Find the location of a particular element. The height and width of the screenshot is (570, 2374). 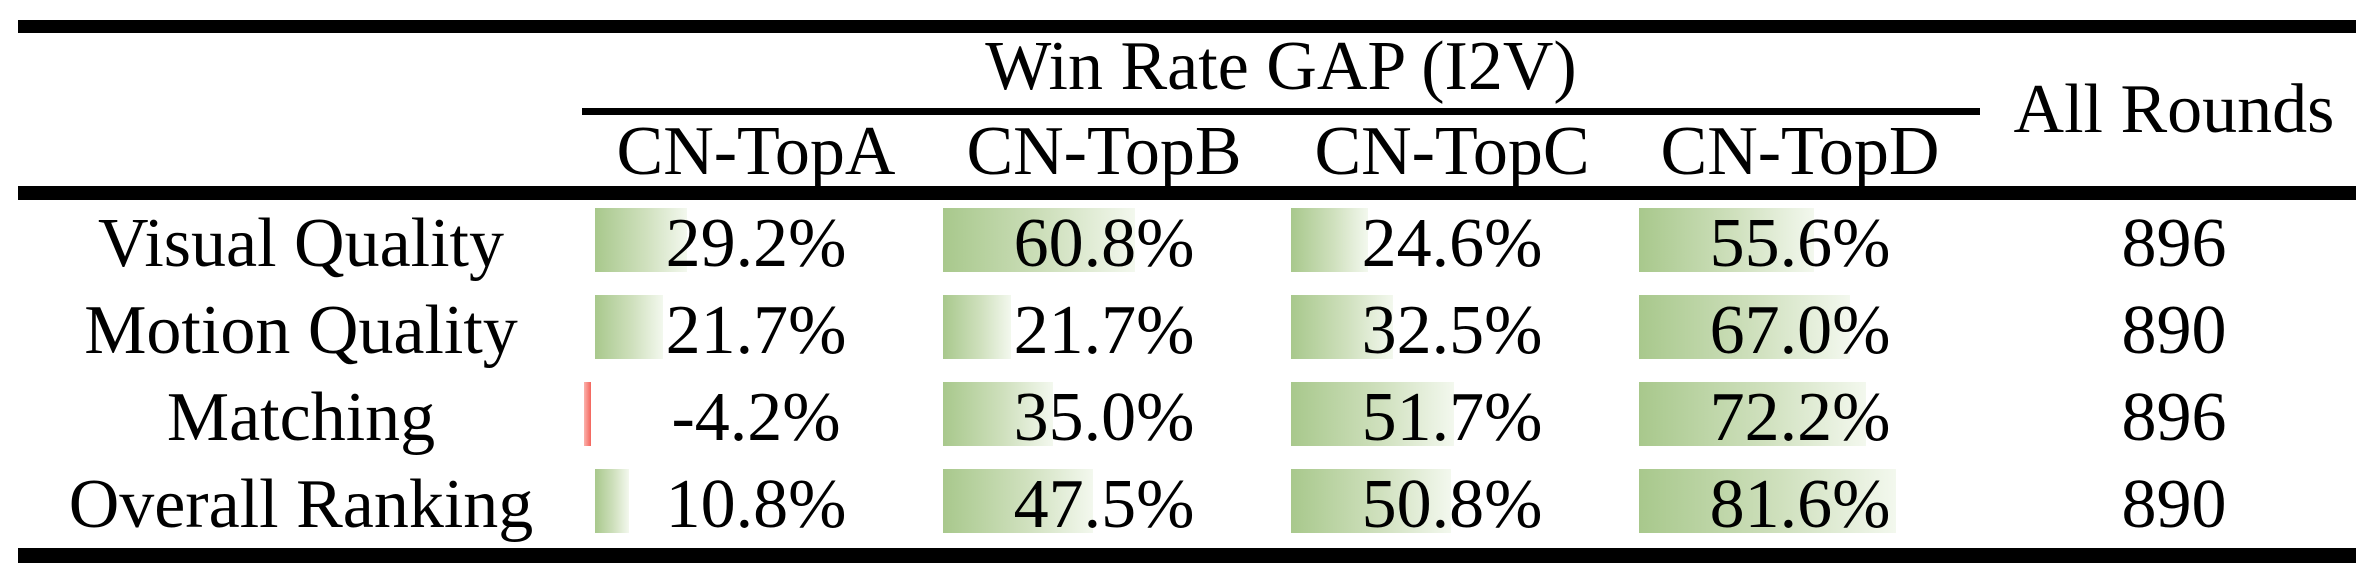

row-label: Motion Quality is located at coordinates (301, 330).